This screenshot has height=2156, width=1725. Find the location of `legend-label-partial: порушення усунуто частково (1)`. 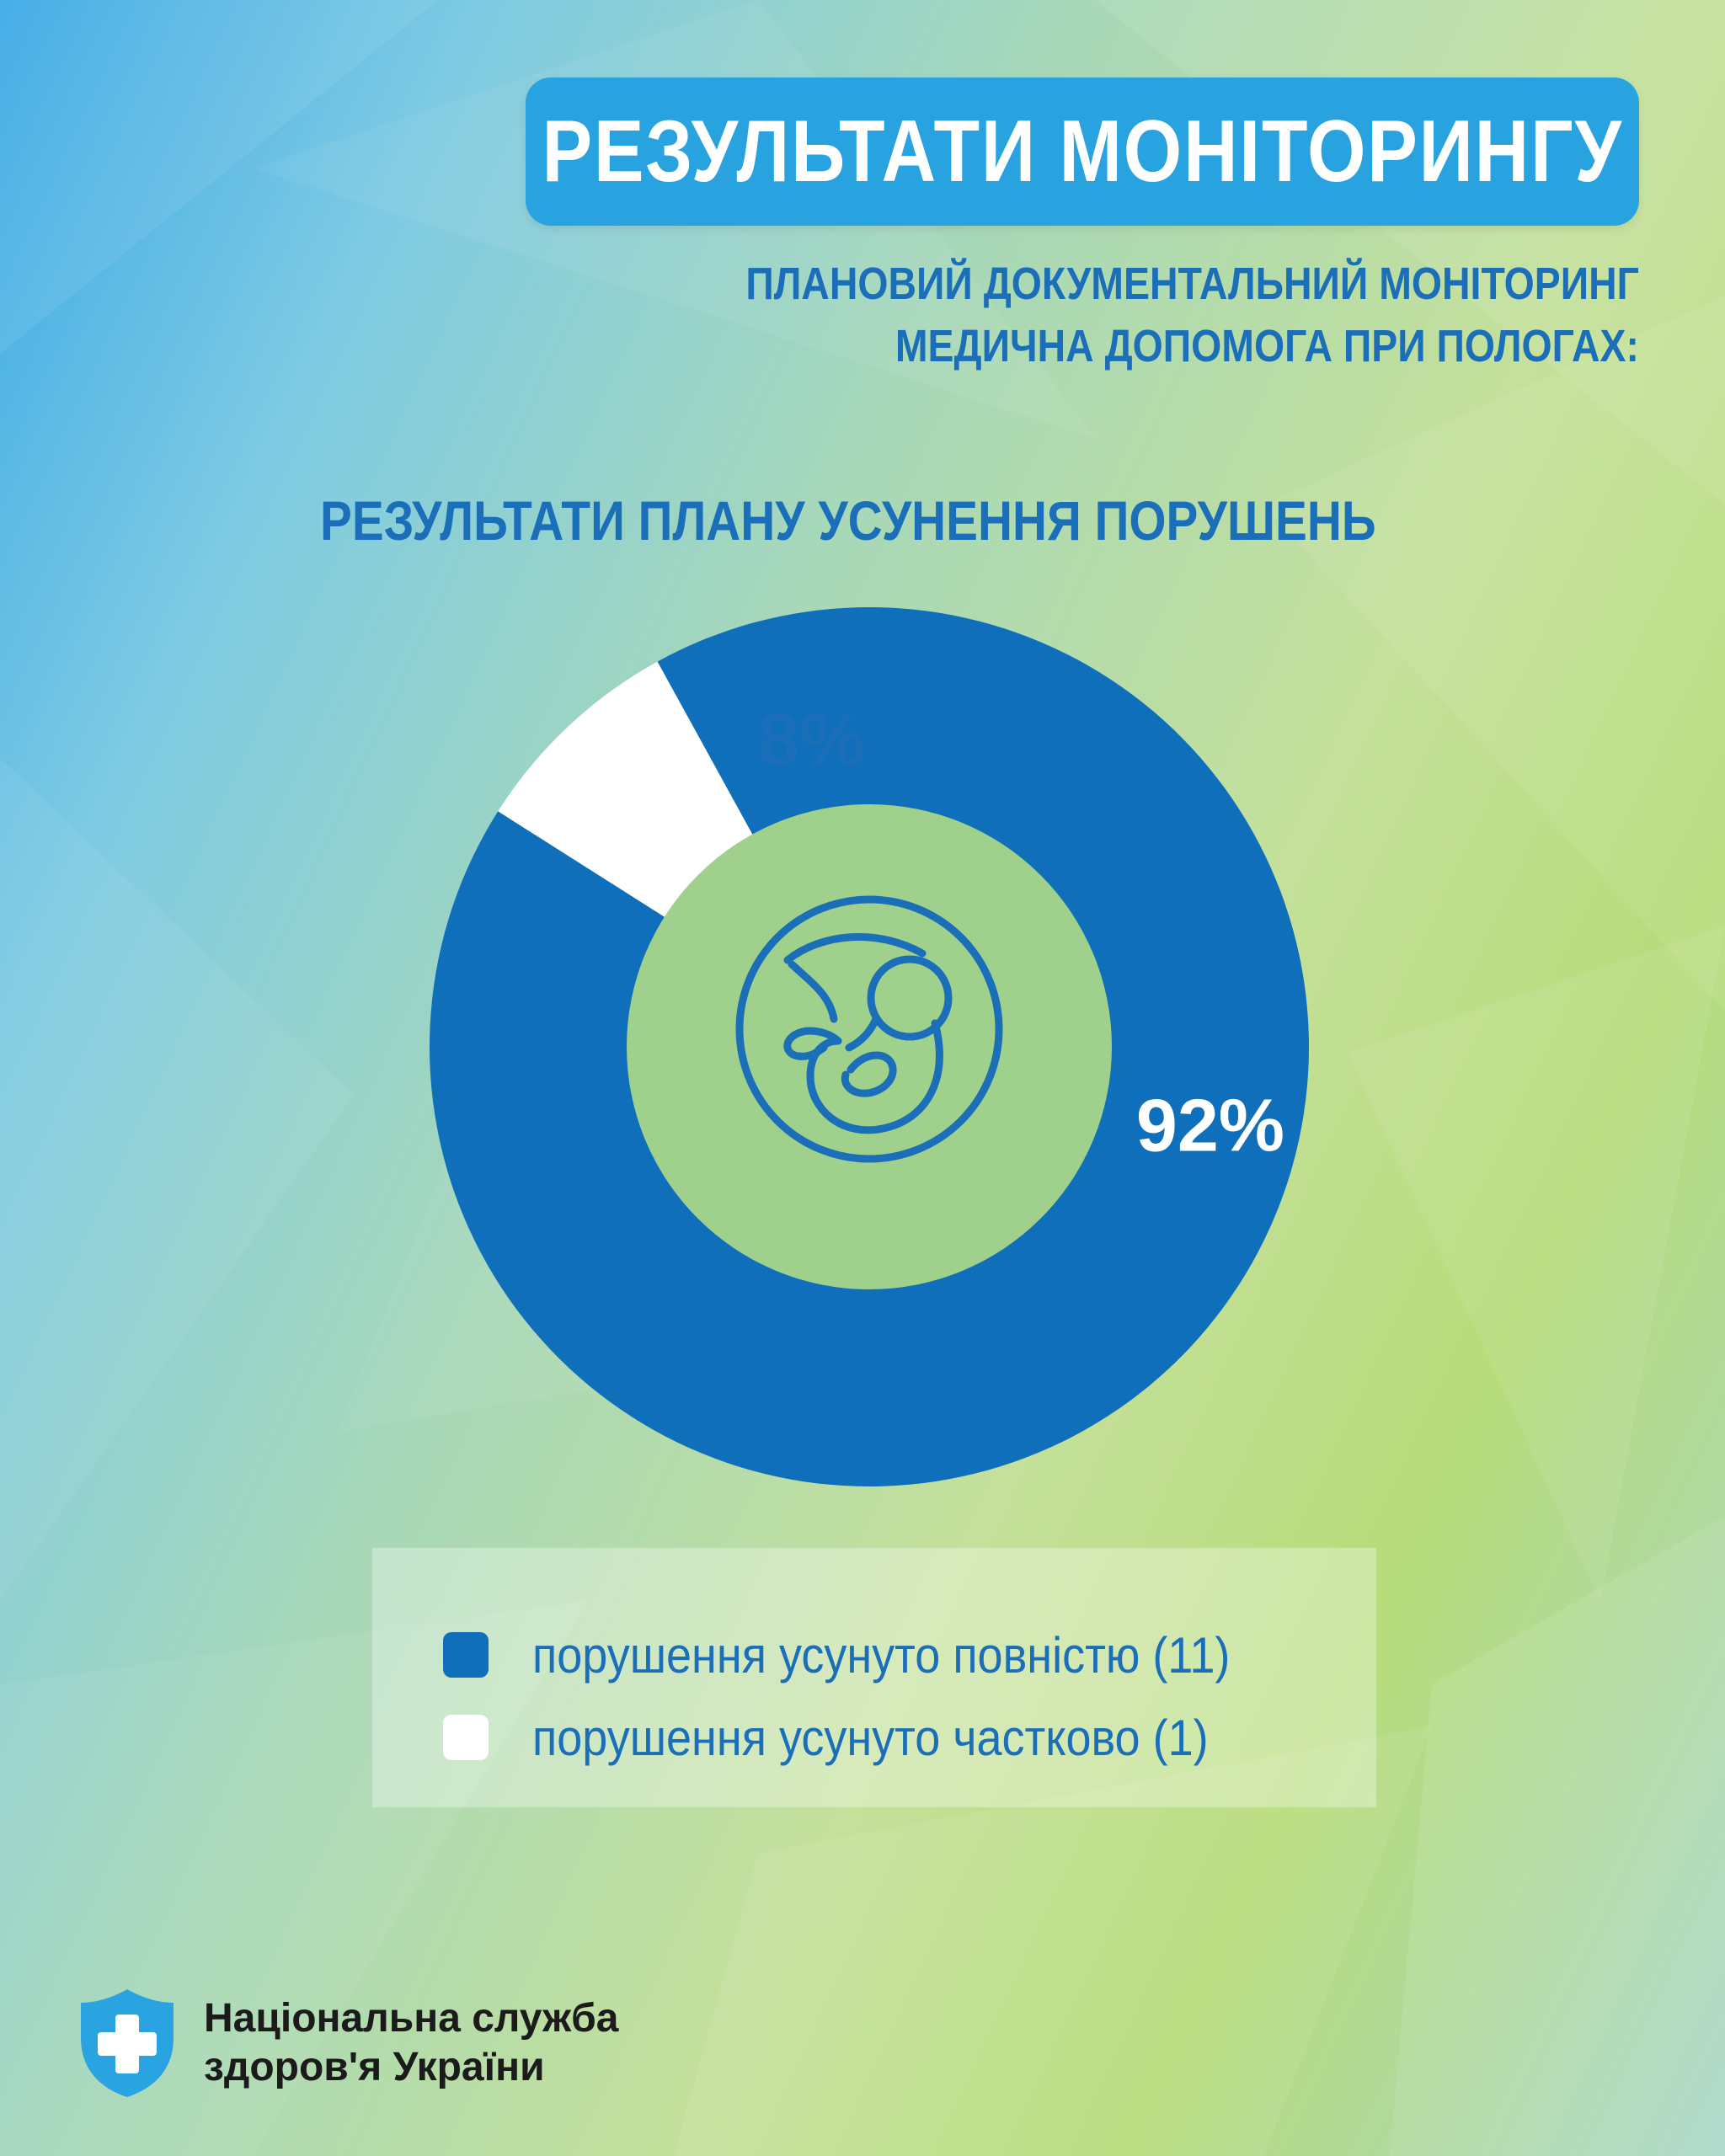

legend-label-partial: порушення усунуто частково (1) is located at coordinates (870, 1737).